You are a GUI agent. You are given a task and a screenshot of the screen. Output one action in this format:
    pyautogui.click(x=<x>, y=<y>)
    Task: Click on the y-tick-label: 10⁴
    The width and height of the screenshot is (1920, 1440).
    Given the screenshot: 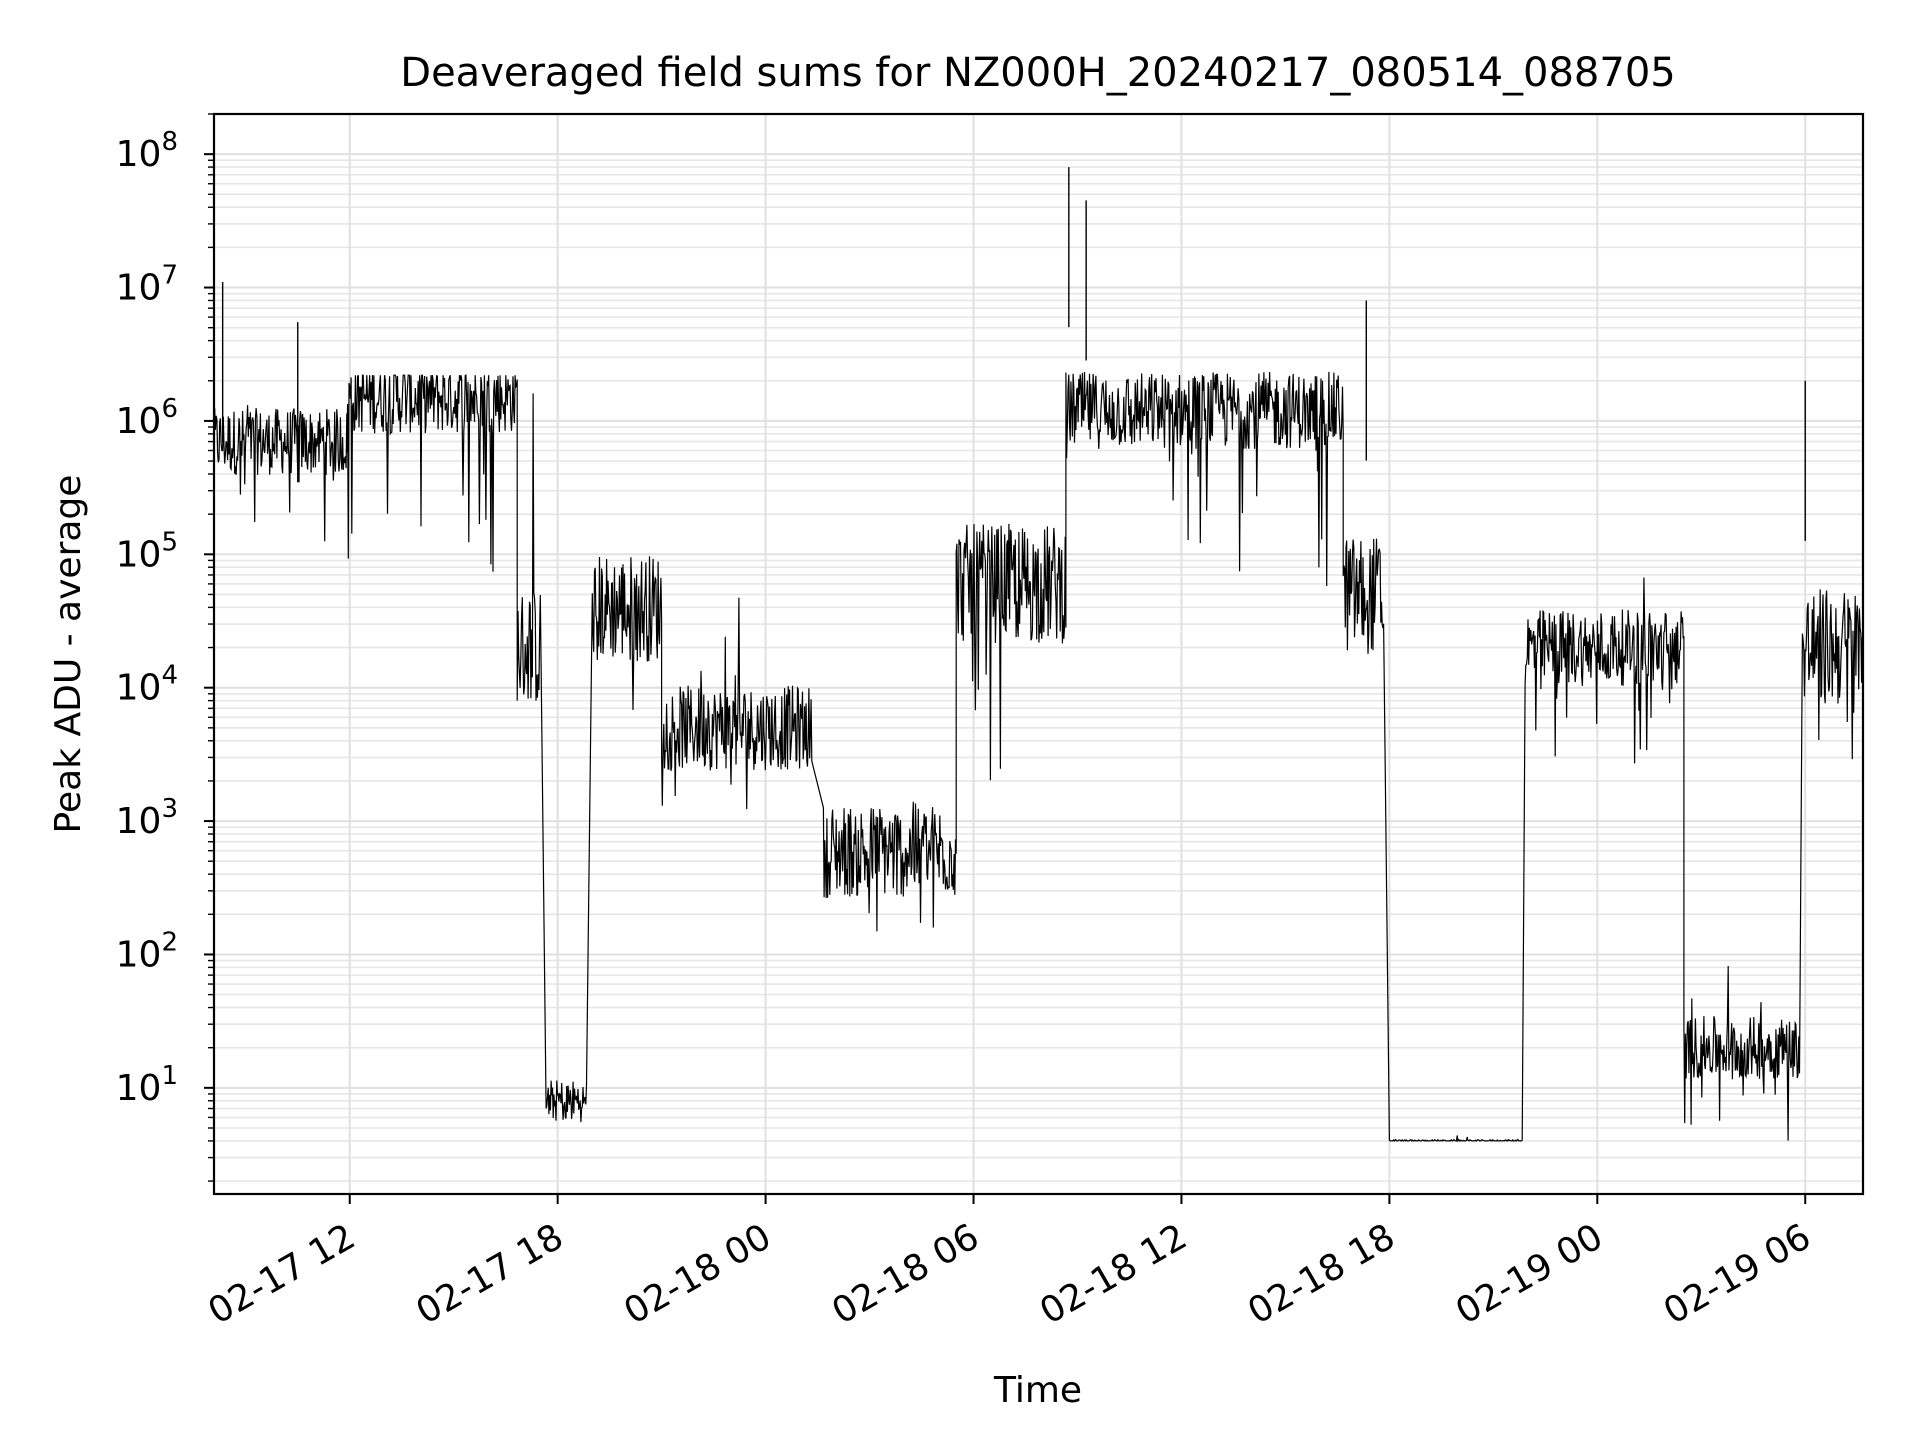 What is the action you would take?
    pyautogui.click(x=147, y=685)
    